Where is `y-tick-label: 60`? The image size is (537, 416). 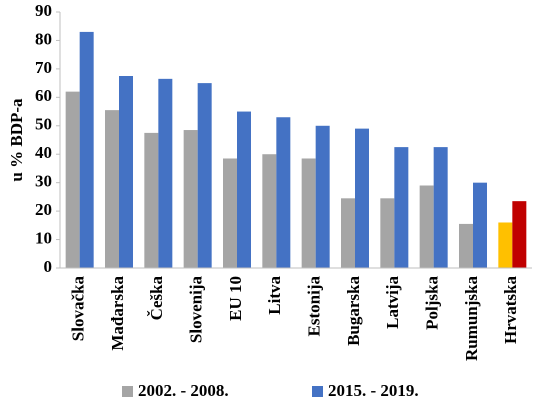 y-tick-label: 60 is located at coordinates (43, 95).